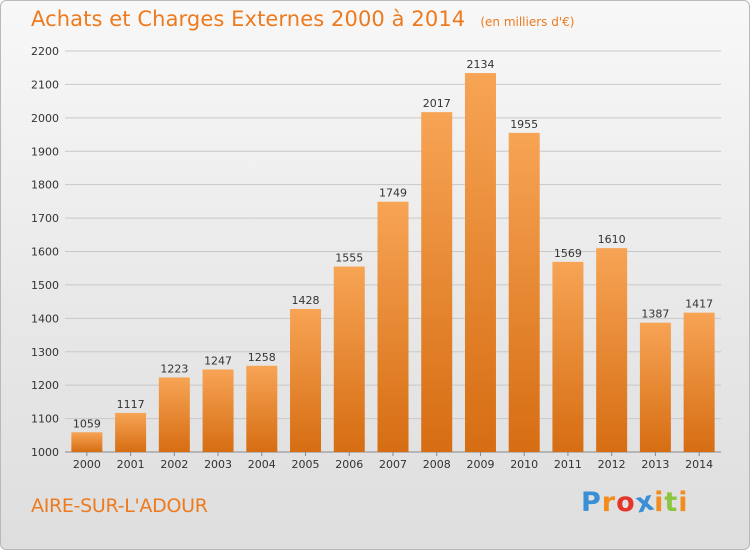 The image size is (750, 550). Describe the element at coordinates (248, 19) in the screenshot. I see `chart-title: Achats et Charges Externes 2000 à 2014` at that location.